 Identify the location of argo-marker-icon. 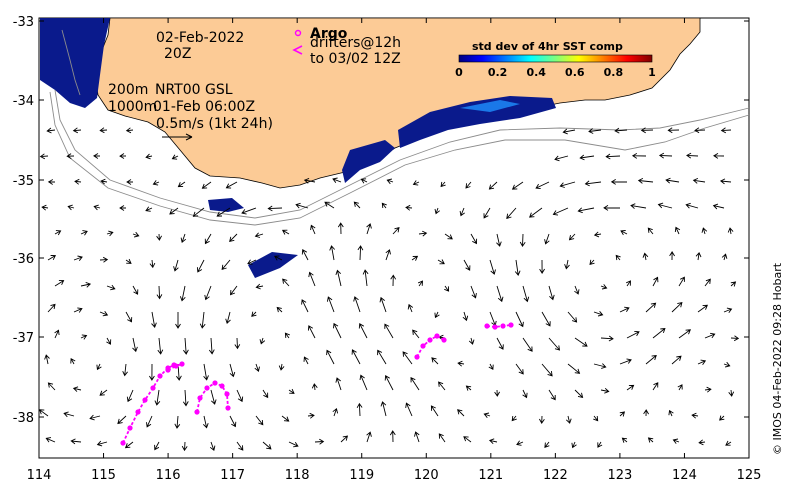
(298, 33).